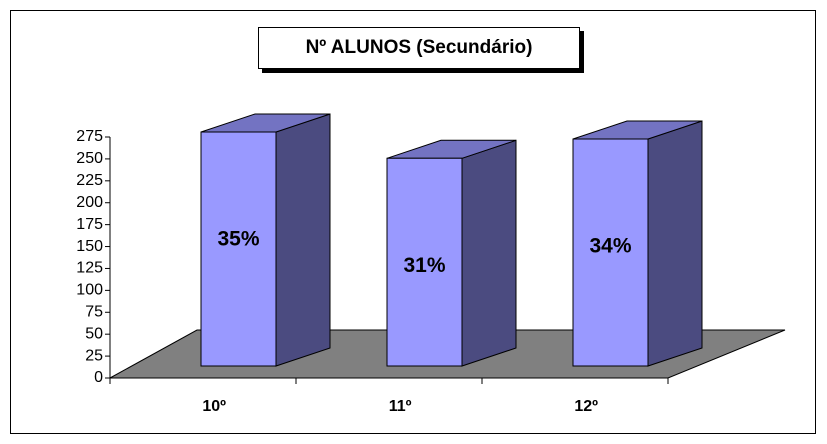  I want to click on data-label: 31%, so click(424, 265).